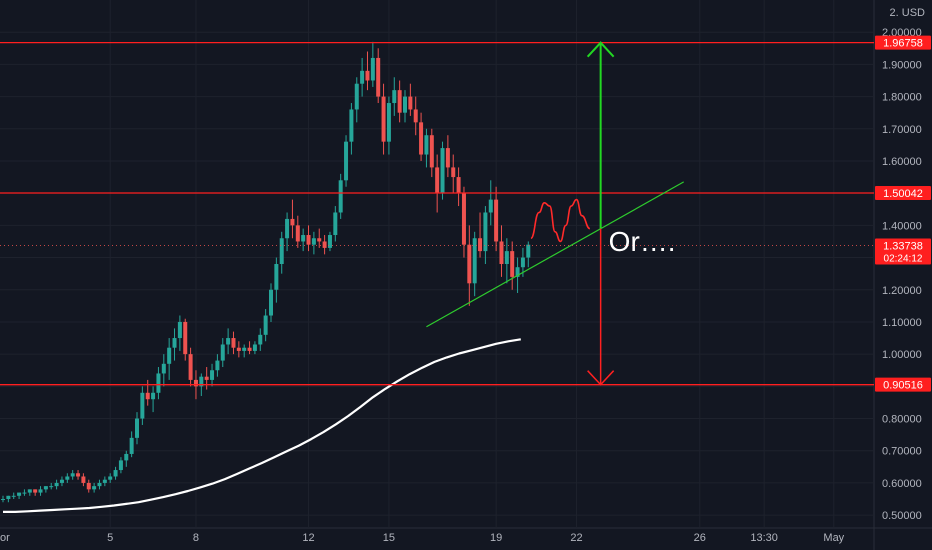 This screenshot has height=550, width=932. I want to click on y-tick-label: 1.70000, so click(902, 130).